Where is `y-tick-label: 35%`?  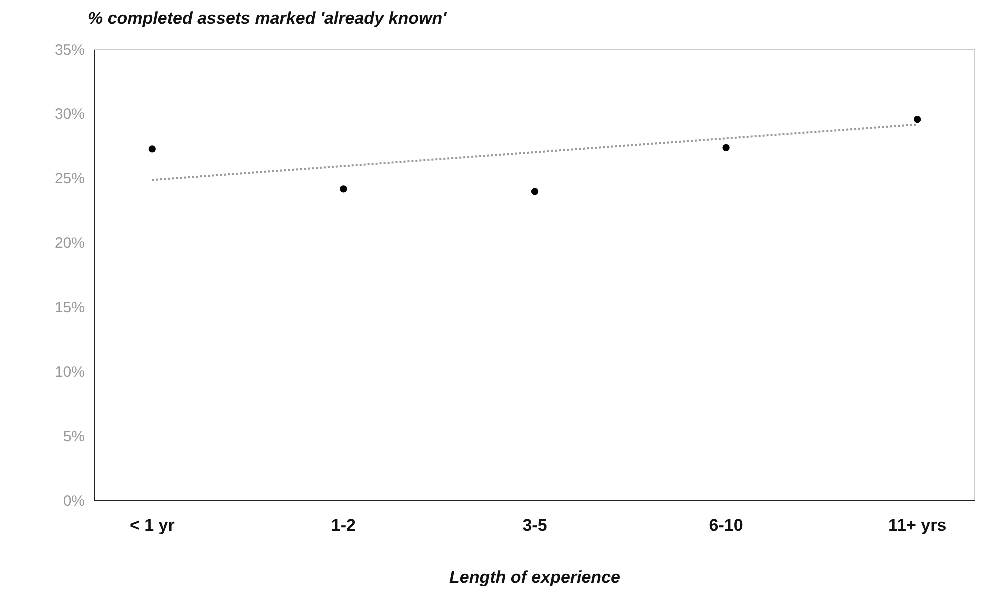 y-tick-label: 35% is located at coordinates (69, 50).